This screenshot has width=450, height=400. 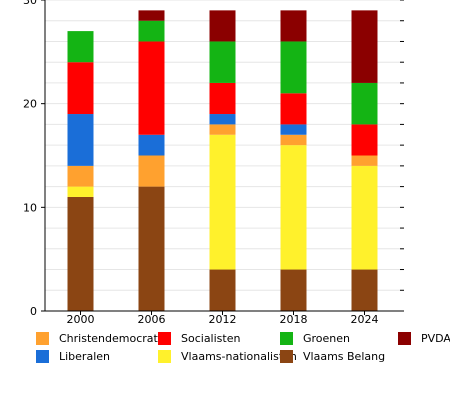 I want to click on bar-segment-socialisten-2012, so click(x=222, y=98).